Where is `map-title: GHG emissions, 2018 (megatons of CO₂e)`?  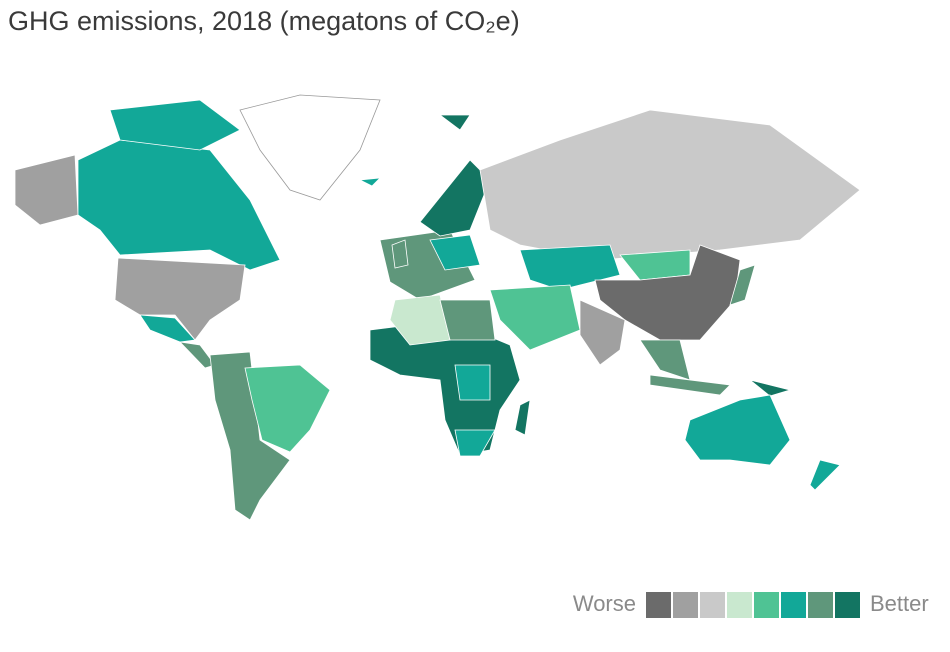
map-title: GHG emissions, 2018 (megatons of CO₂e) is located at coordinates (264, 21).